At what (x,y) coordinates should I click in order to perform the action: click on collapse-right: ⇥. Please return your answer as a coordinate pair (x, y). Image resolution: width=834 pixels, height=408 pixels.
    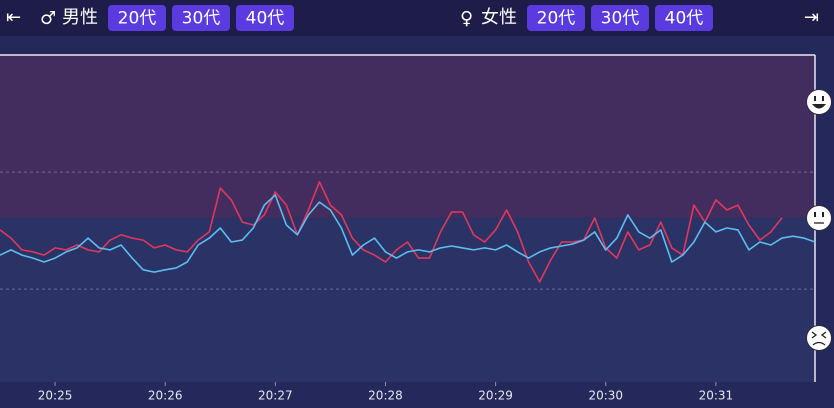
    Looking at the image, I should click on (811, 17).